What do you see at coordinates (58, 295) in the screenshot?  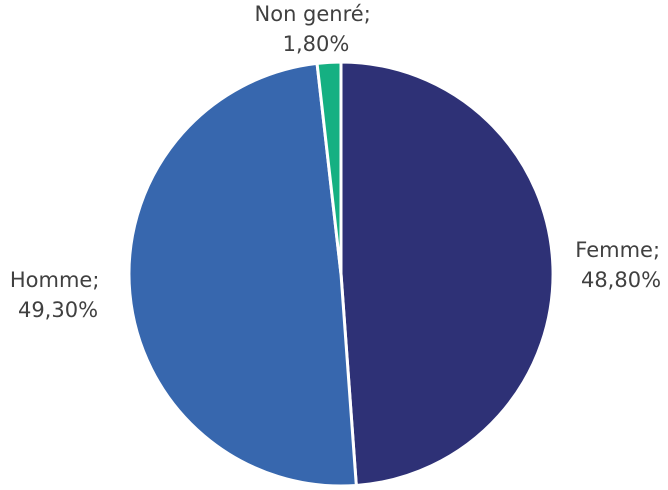 I see `slice-label-homme: Homme; 49,30%` at bounding box center [58, 295].